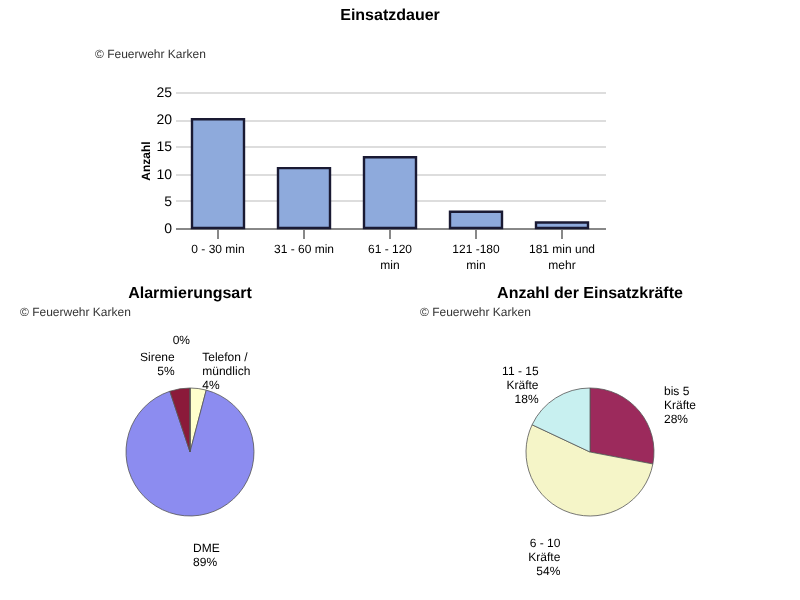  I want to click on pie-slice, so click(190, 453).